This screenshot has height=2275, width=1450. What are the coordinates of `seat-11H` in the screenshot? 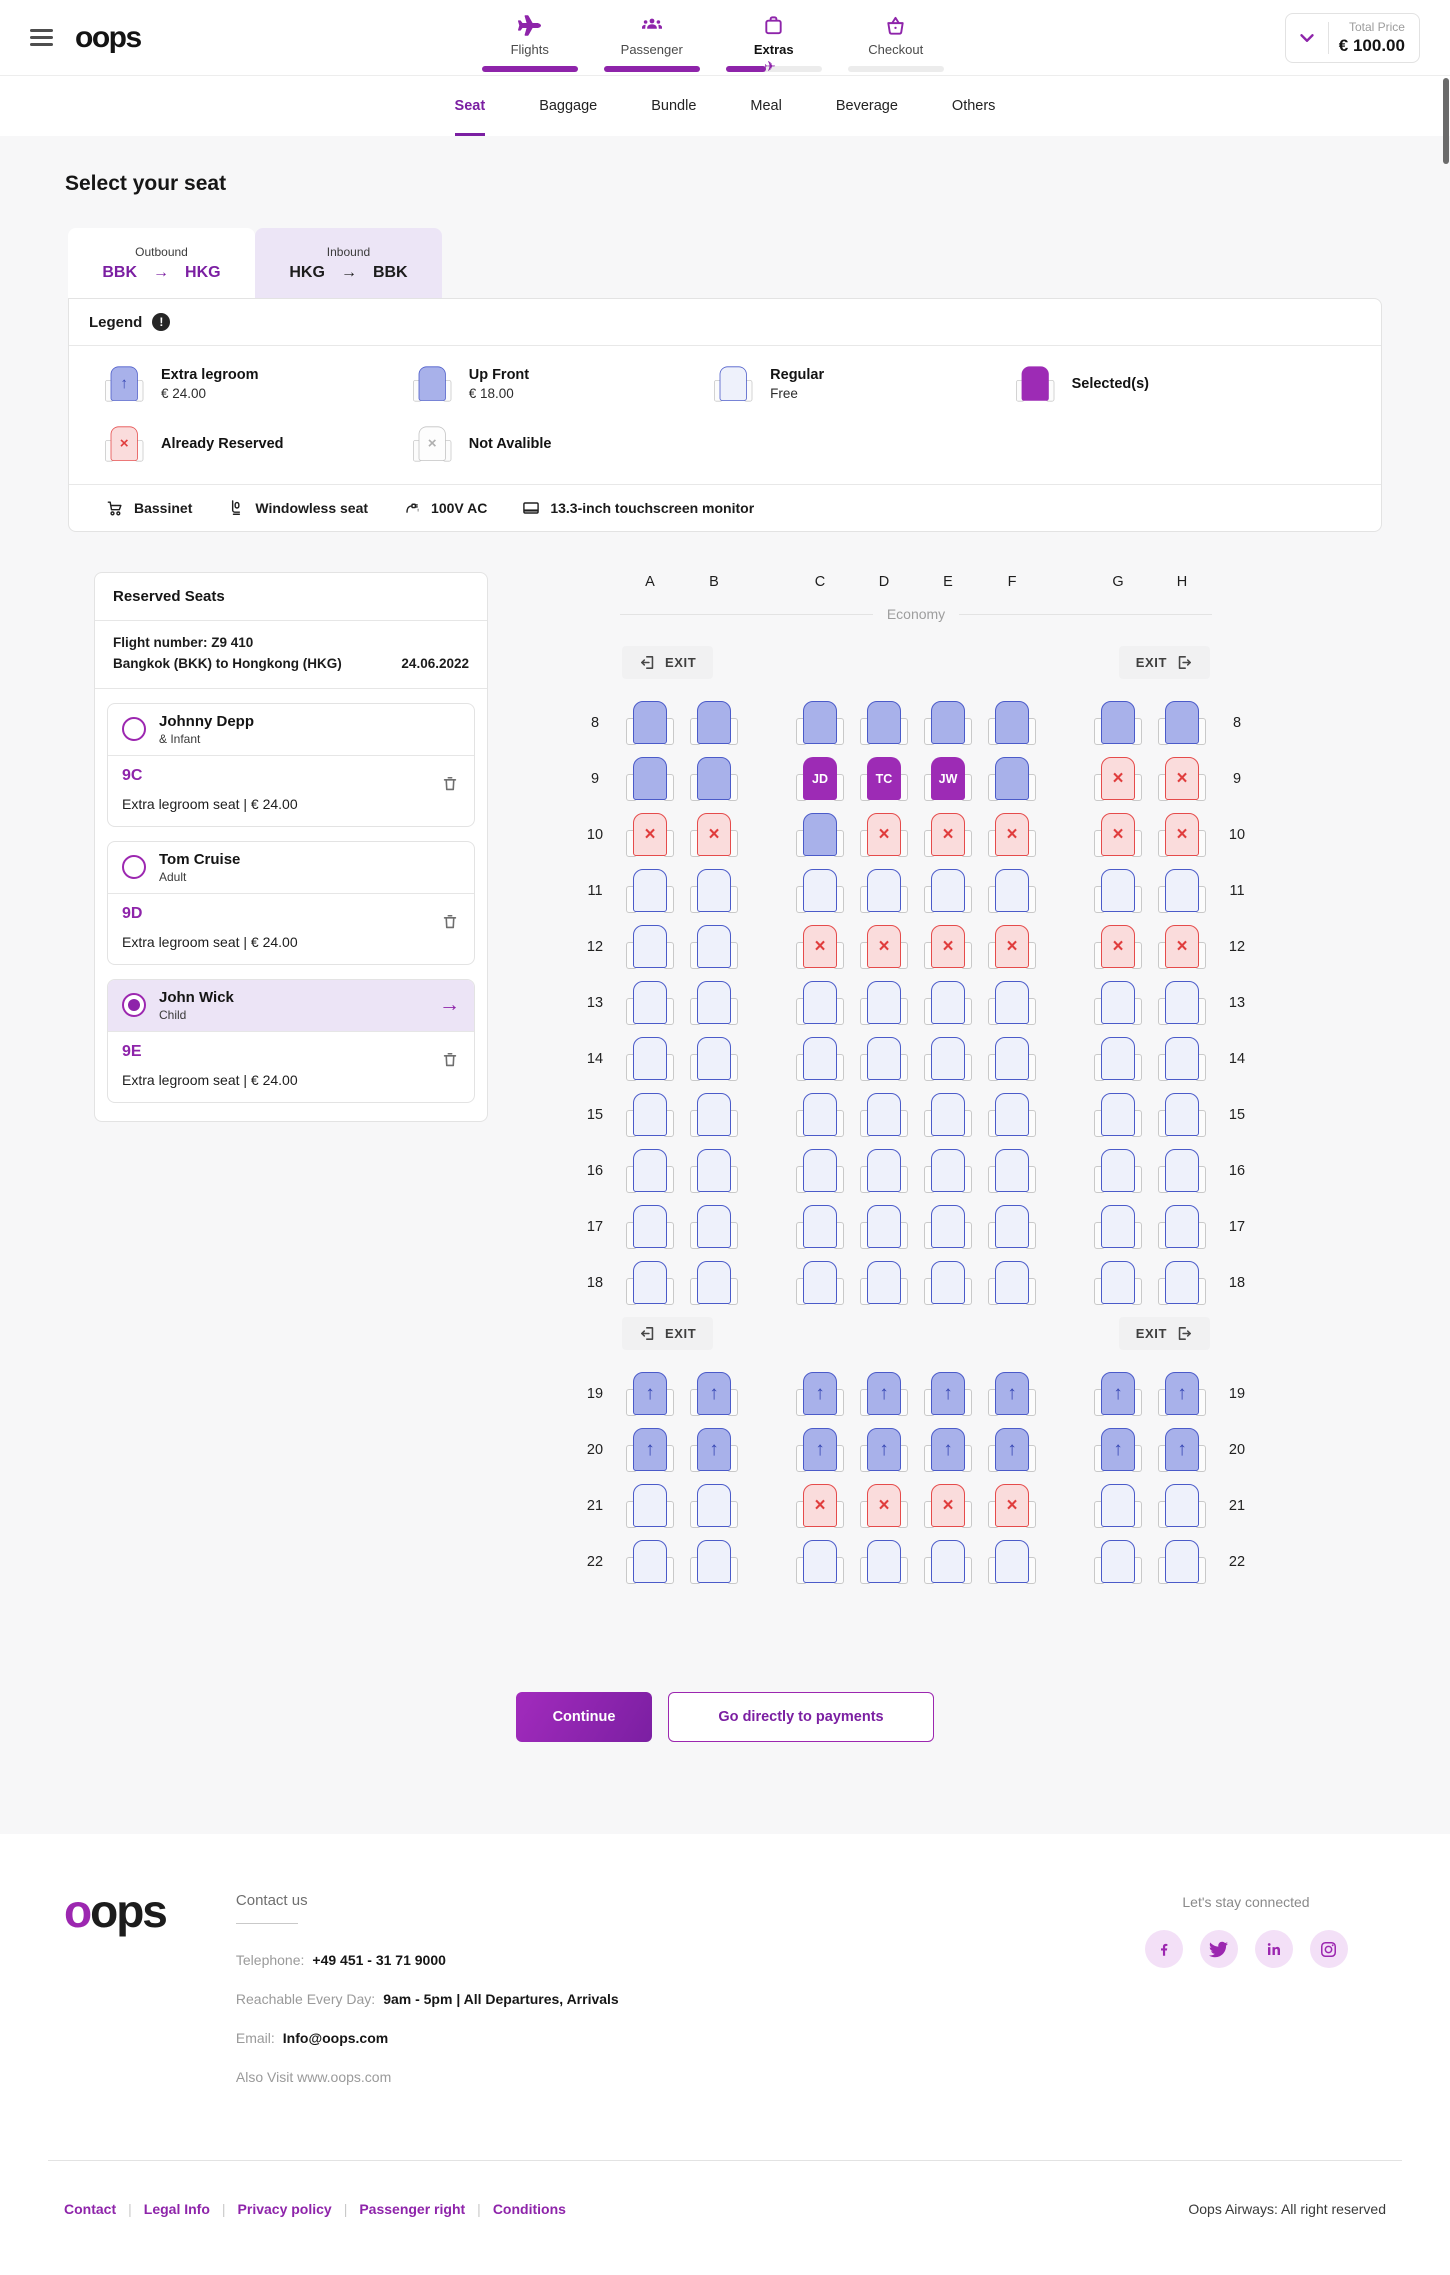 It's located at (1182, 891).